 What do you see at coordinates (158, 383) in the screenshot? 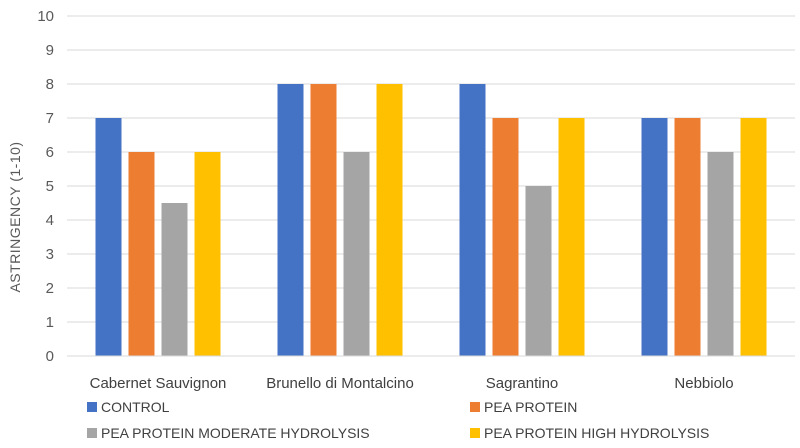
I see `x-tick-label: Cabernet Sauvignon` at bounding box center [158, 383].